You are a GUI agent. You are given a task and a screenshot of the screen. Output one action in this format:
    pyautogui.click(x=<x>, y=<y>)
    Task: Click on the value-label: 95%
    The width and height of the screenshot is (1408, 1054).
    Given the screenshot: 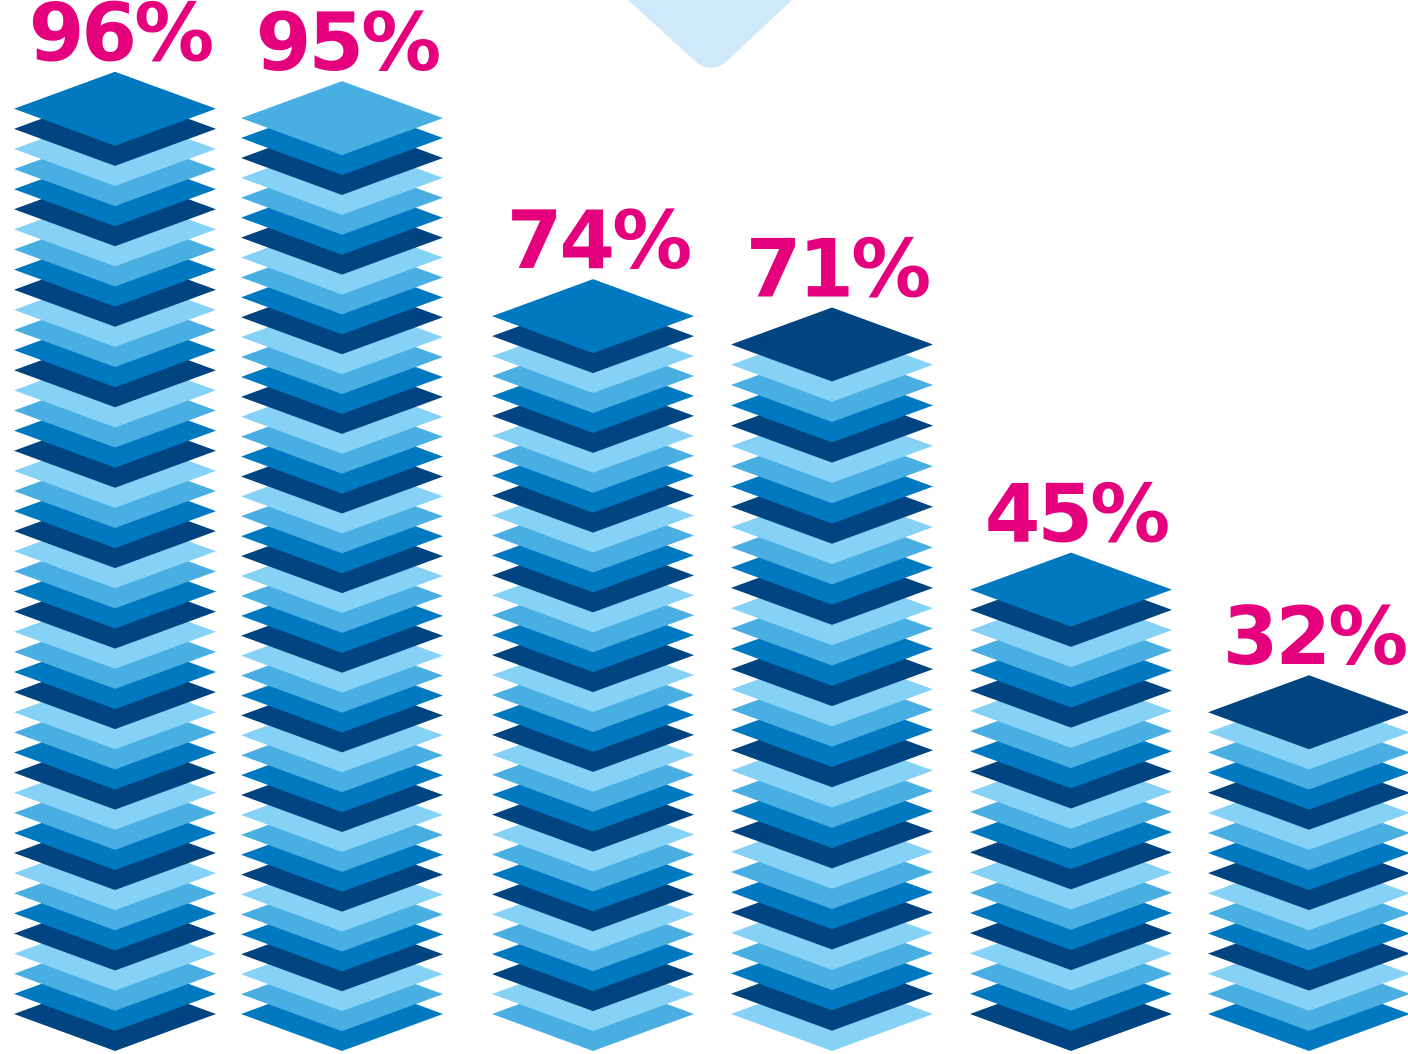 What is the action you would take?
    pyautogui.click(x=347, y=44)
    